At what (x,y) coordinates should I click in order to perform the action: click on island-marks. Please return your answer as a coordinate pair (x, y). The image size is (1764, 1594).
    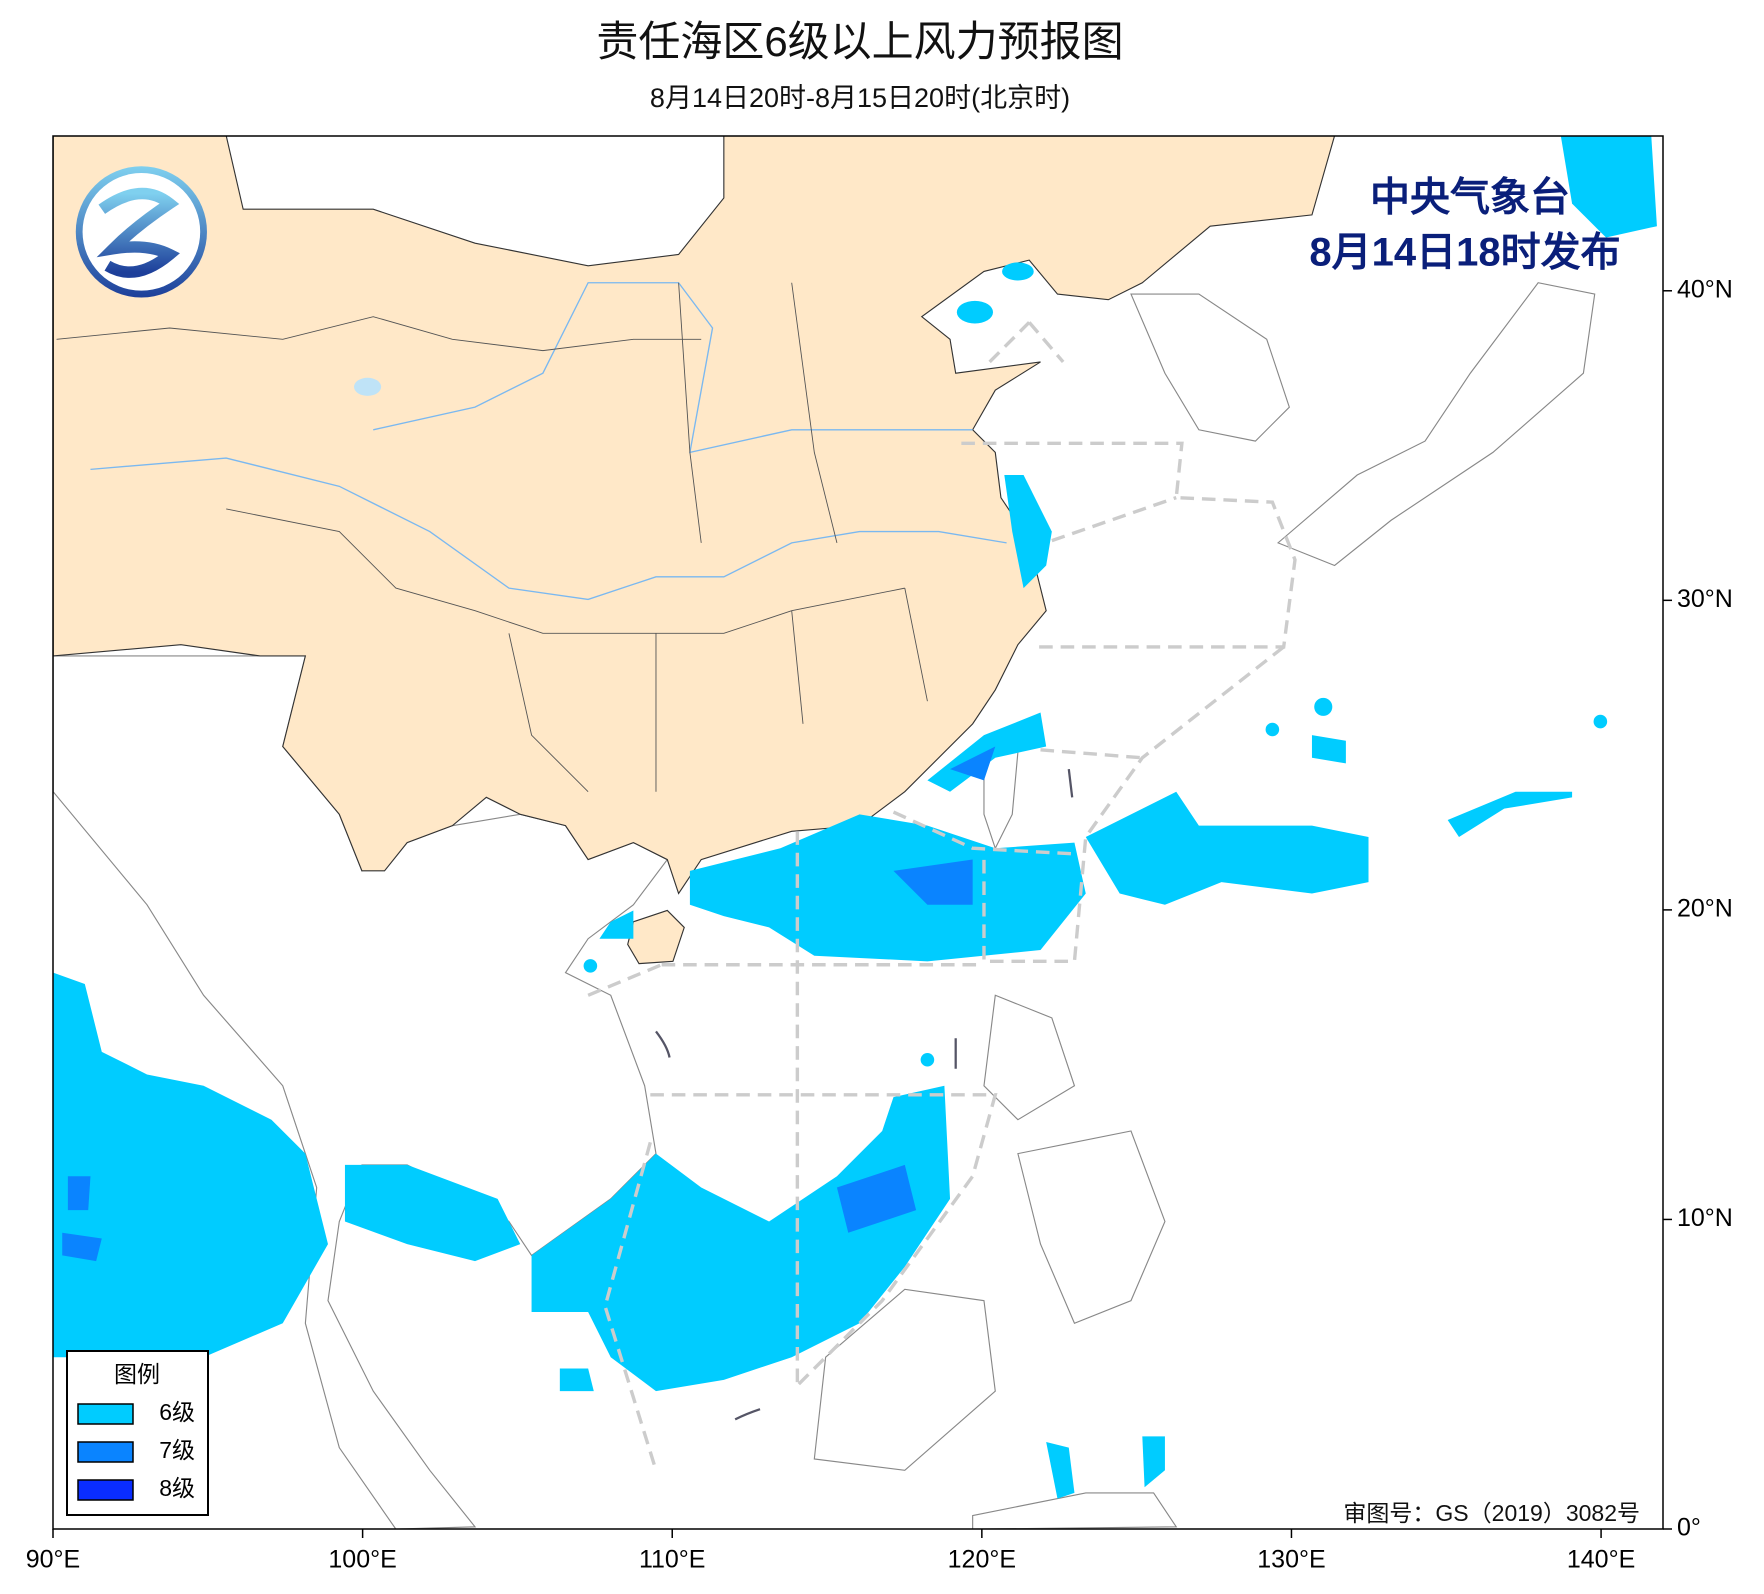
    Looking at the image, I should click on (864, 1094).